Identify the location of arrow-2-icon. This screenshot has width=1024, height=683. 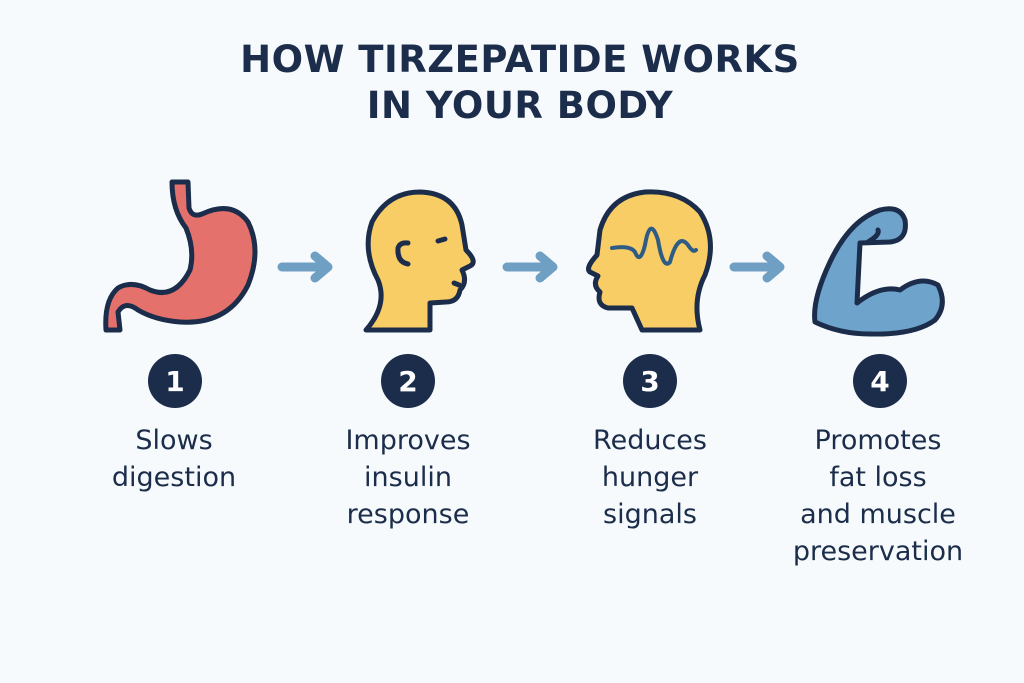
(530, 267).